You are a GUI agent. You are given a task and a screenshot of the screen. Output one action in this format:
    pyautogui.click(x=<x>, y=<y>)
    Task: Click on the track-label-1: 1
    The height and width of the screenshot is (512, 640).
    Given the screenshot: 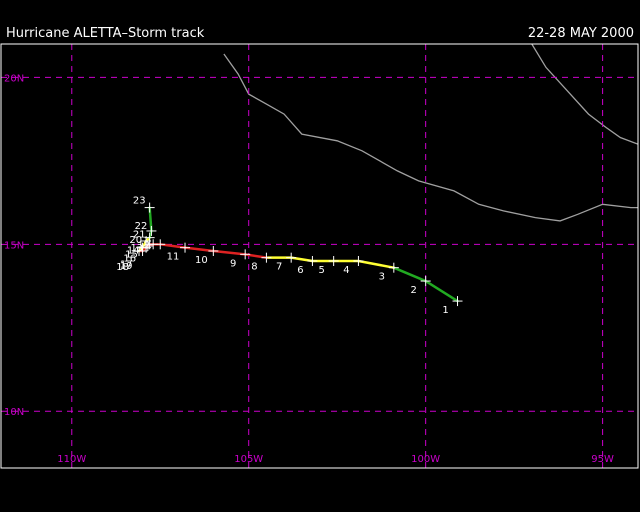 What is the action you would take?
    pyautogui.click(x=445, y=310)
    